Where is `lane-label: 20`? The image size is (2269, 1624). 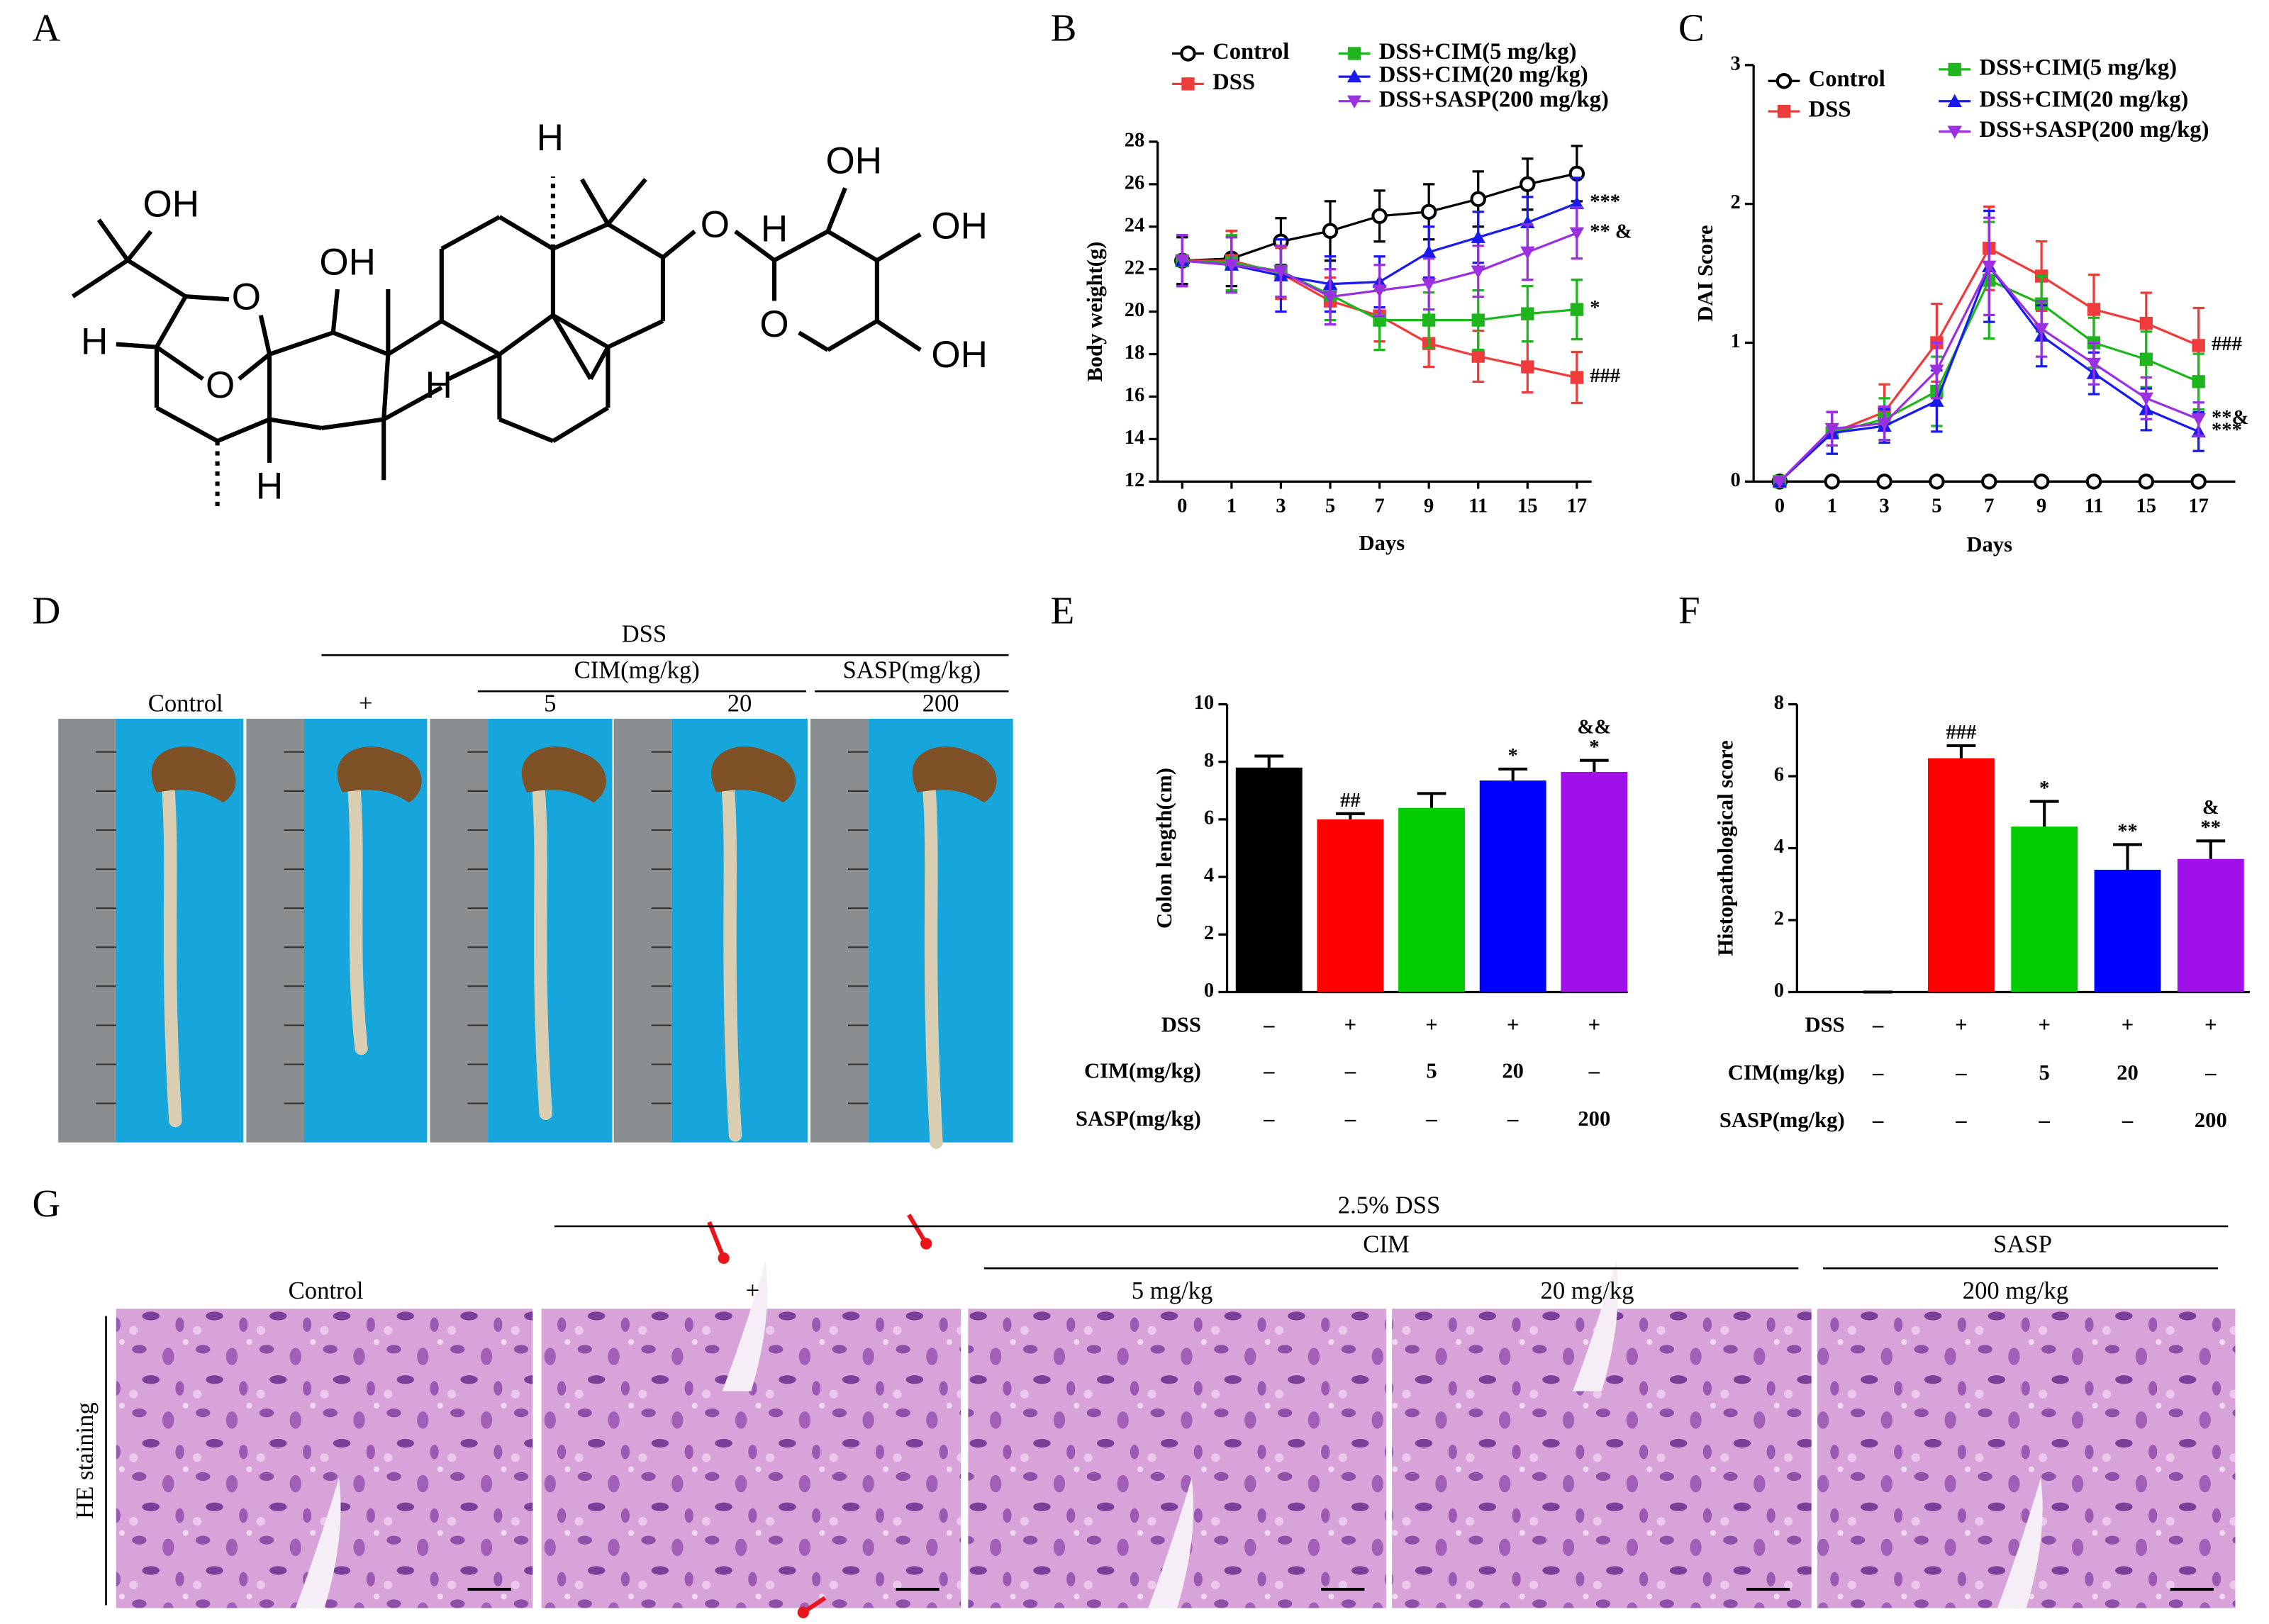 lane-label: 20 is located at coordinates (740, 704).